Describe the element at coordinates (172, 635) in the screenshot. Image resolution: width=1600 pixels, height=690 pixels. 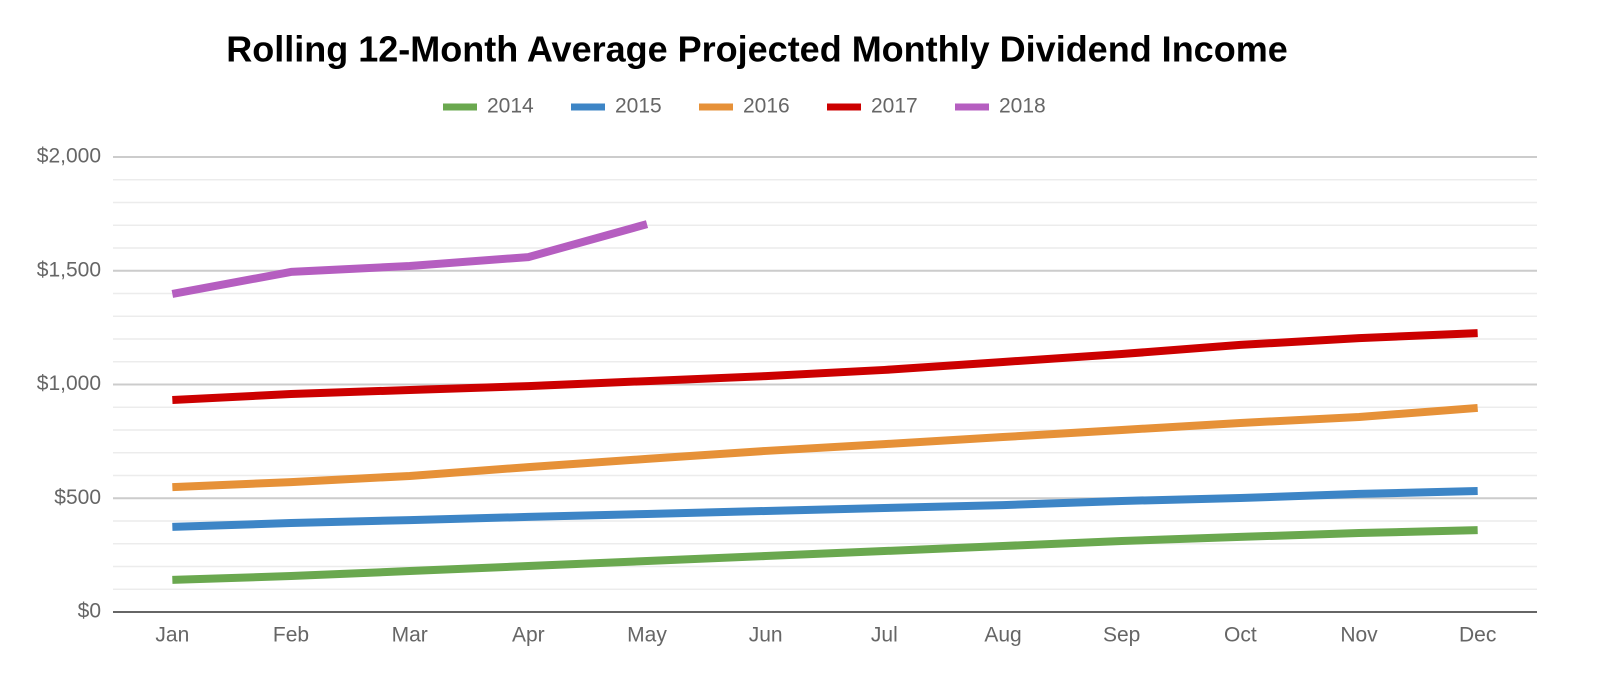
I see `x-tick-label: Jan` at that location.